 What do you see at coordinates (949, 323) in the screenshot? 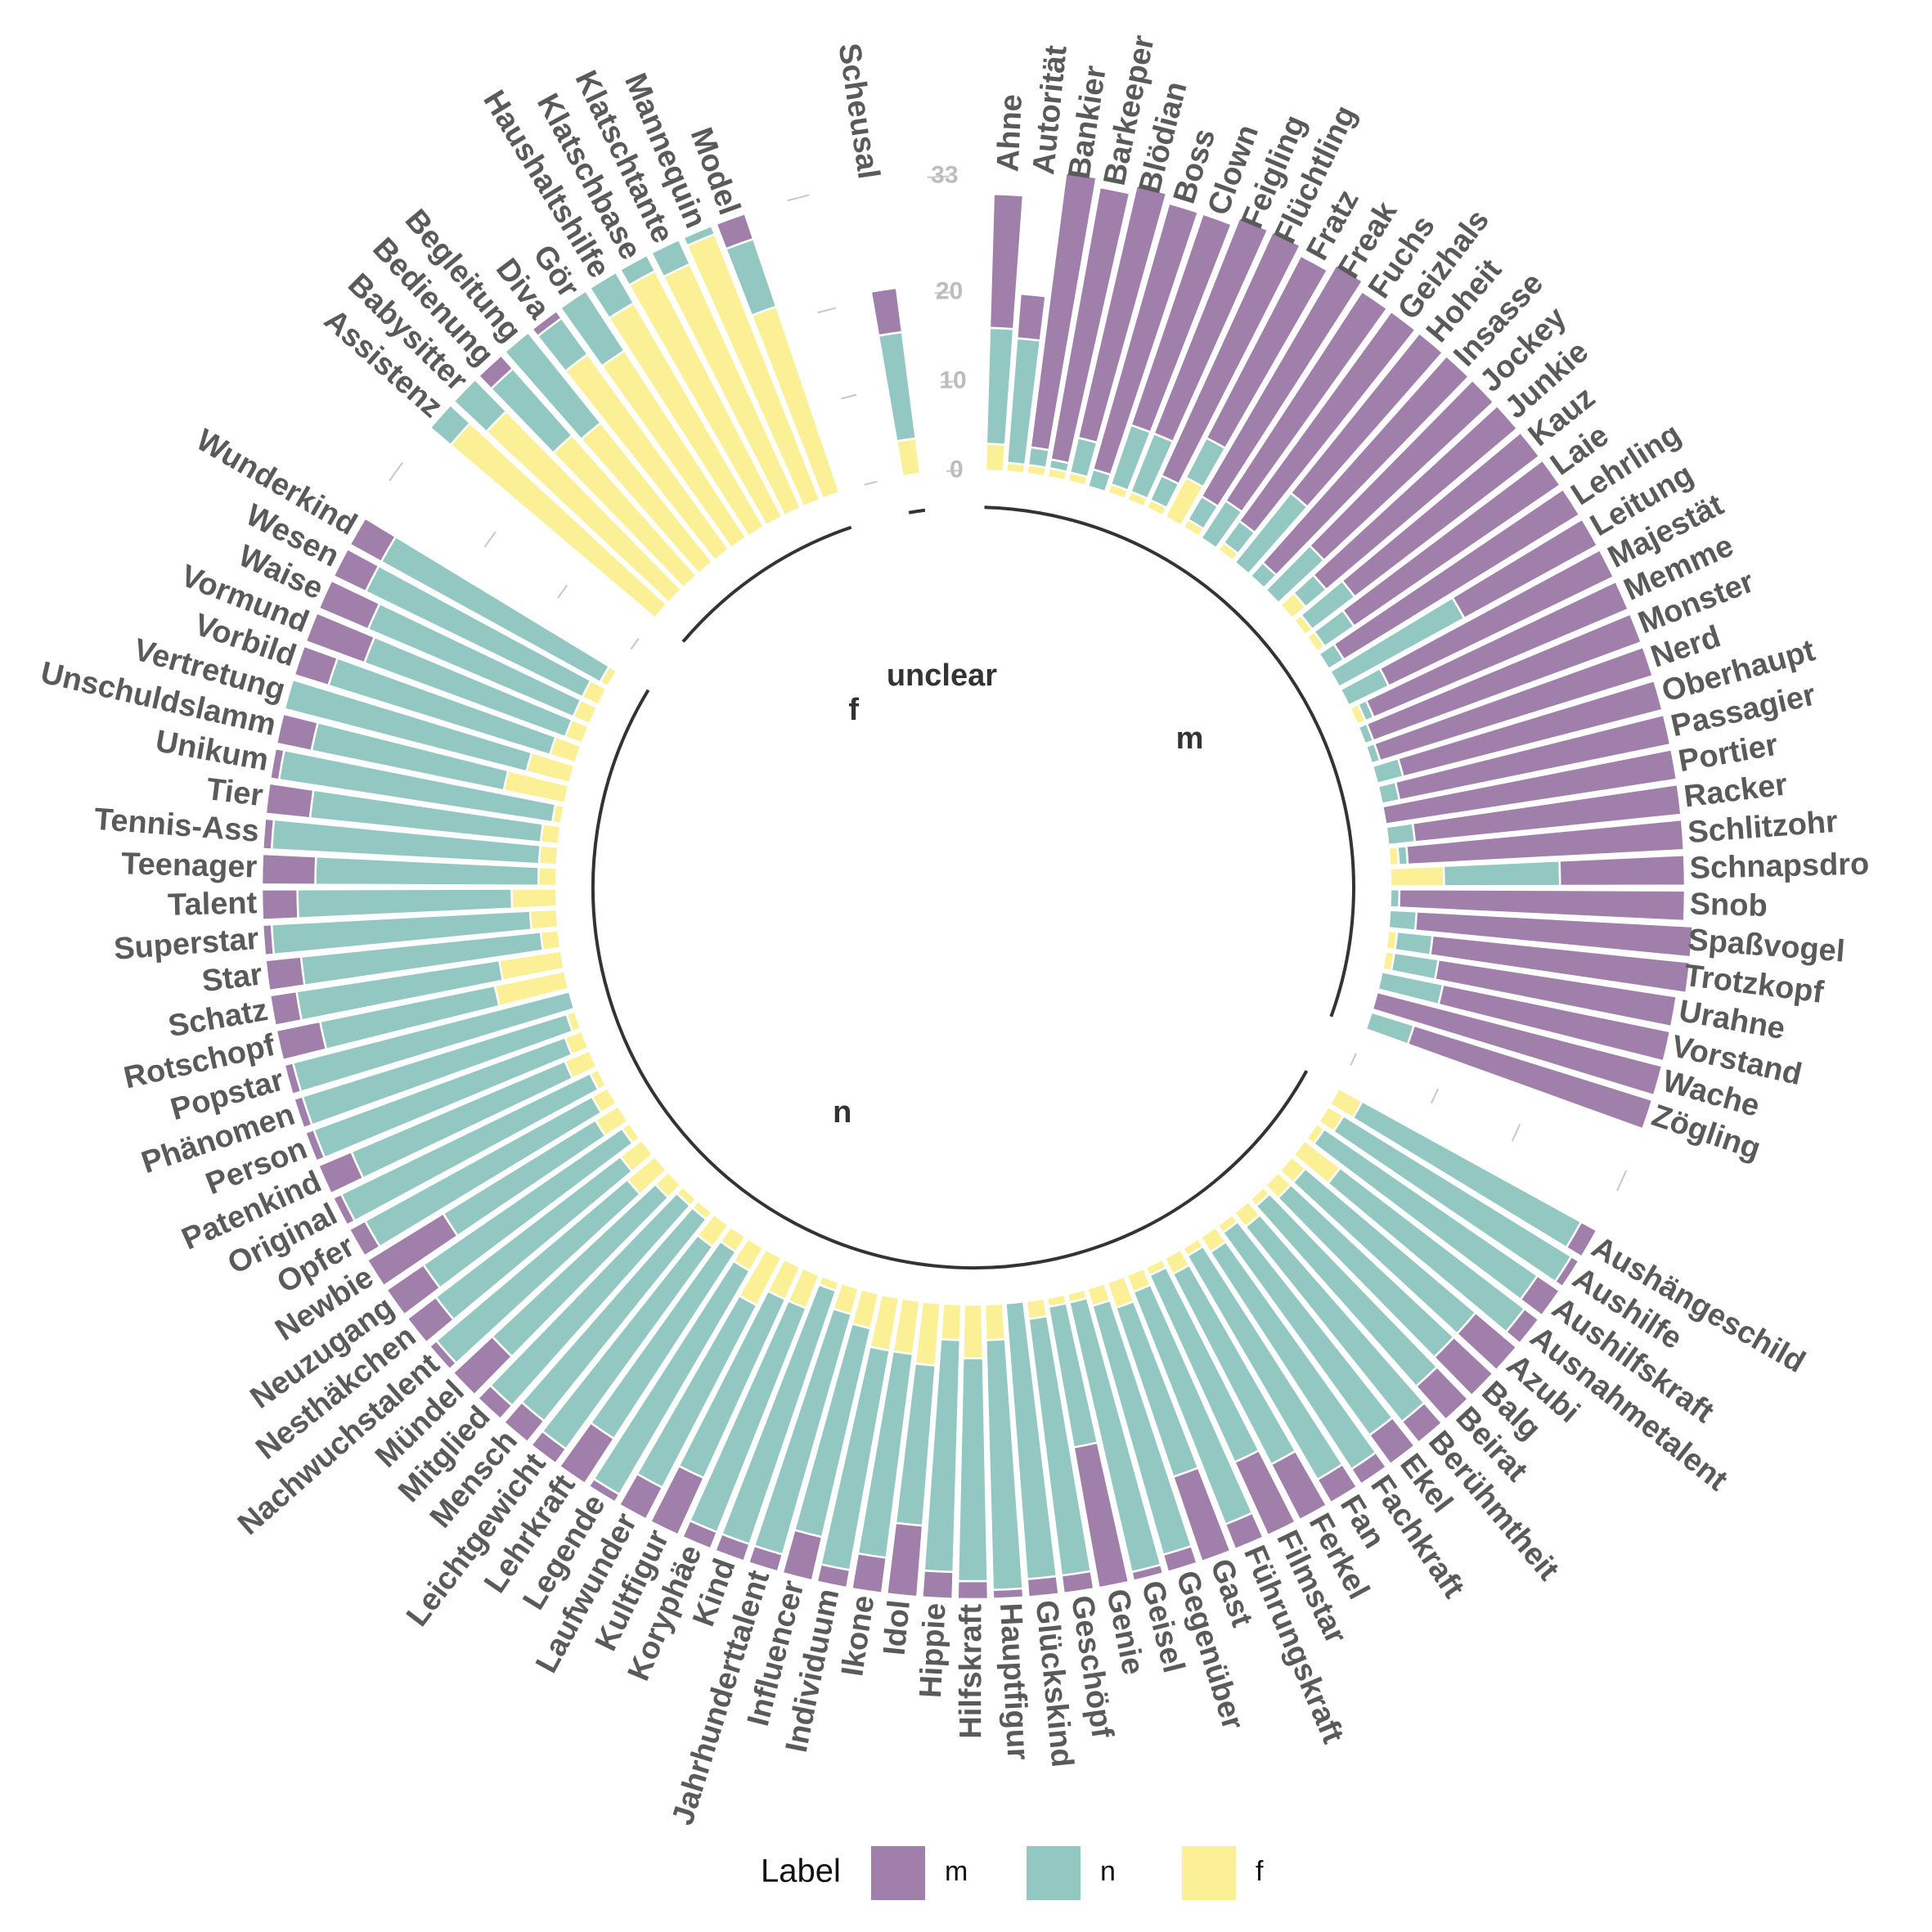
I see `axis-ticks: 0 10 20 33` at bounding box center [949, 323].